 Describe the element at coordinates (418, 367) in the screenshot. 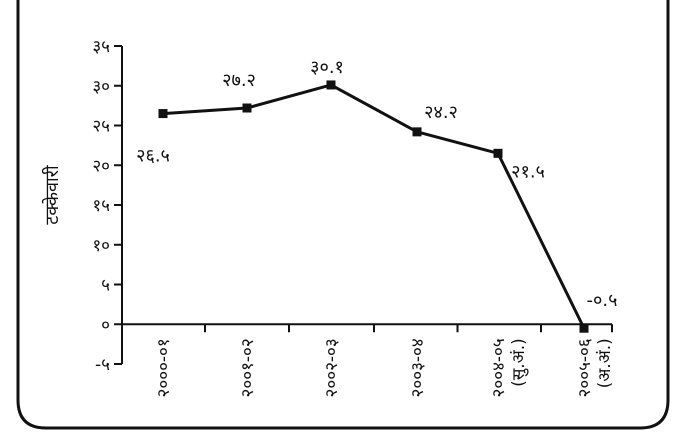

I see `x-tick-label: २००३-०४` at that location.